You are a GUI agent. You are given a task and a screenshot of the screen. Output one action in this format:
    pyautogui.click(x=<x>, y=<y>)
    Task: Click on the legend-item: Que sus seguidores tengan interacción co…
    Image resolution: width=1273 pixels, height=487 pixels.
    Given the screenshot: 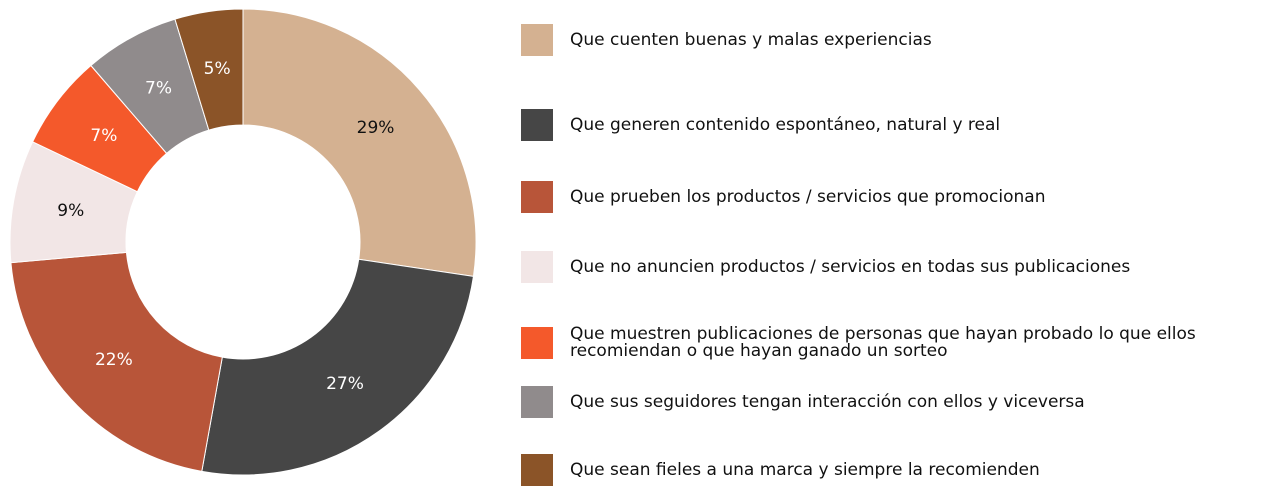 What is the action you would take?
    pyautogui.click(x=895, y=402)
    